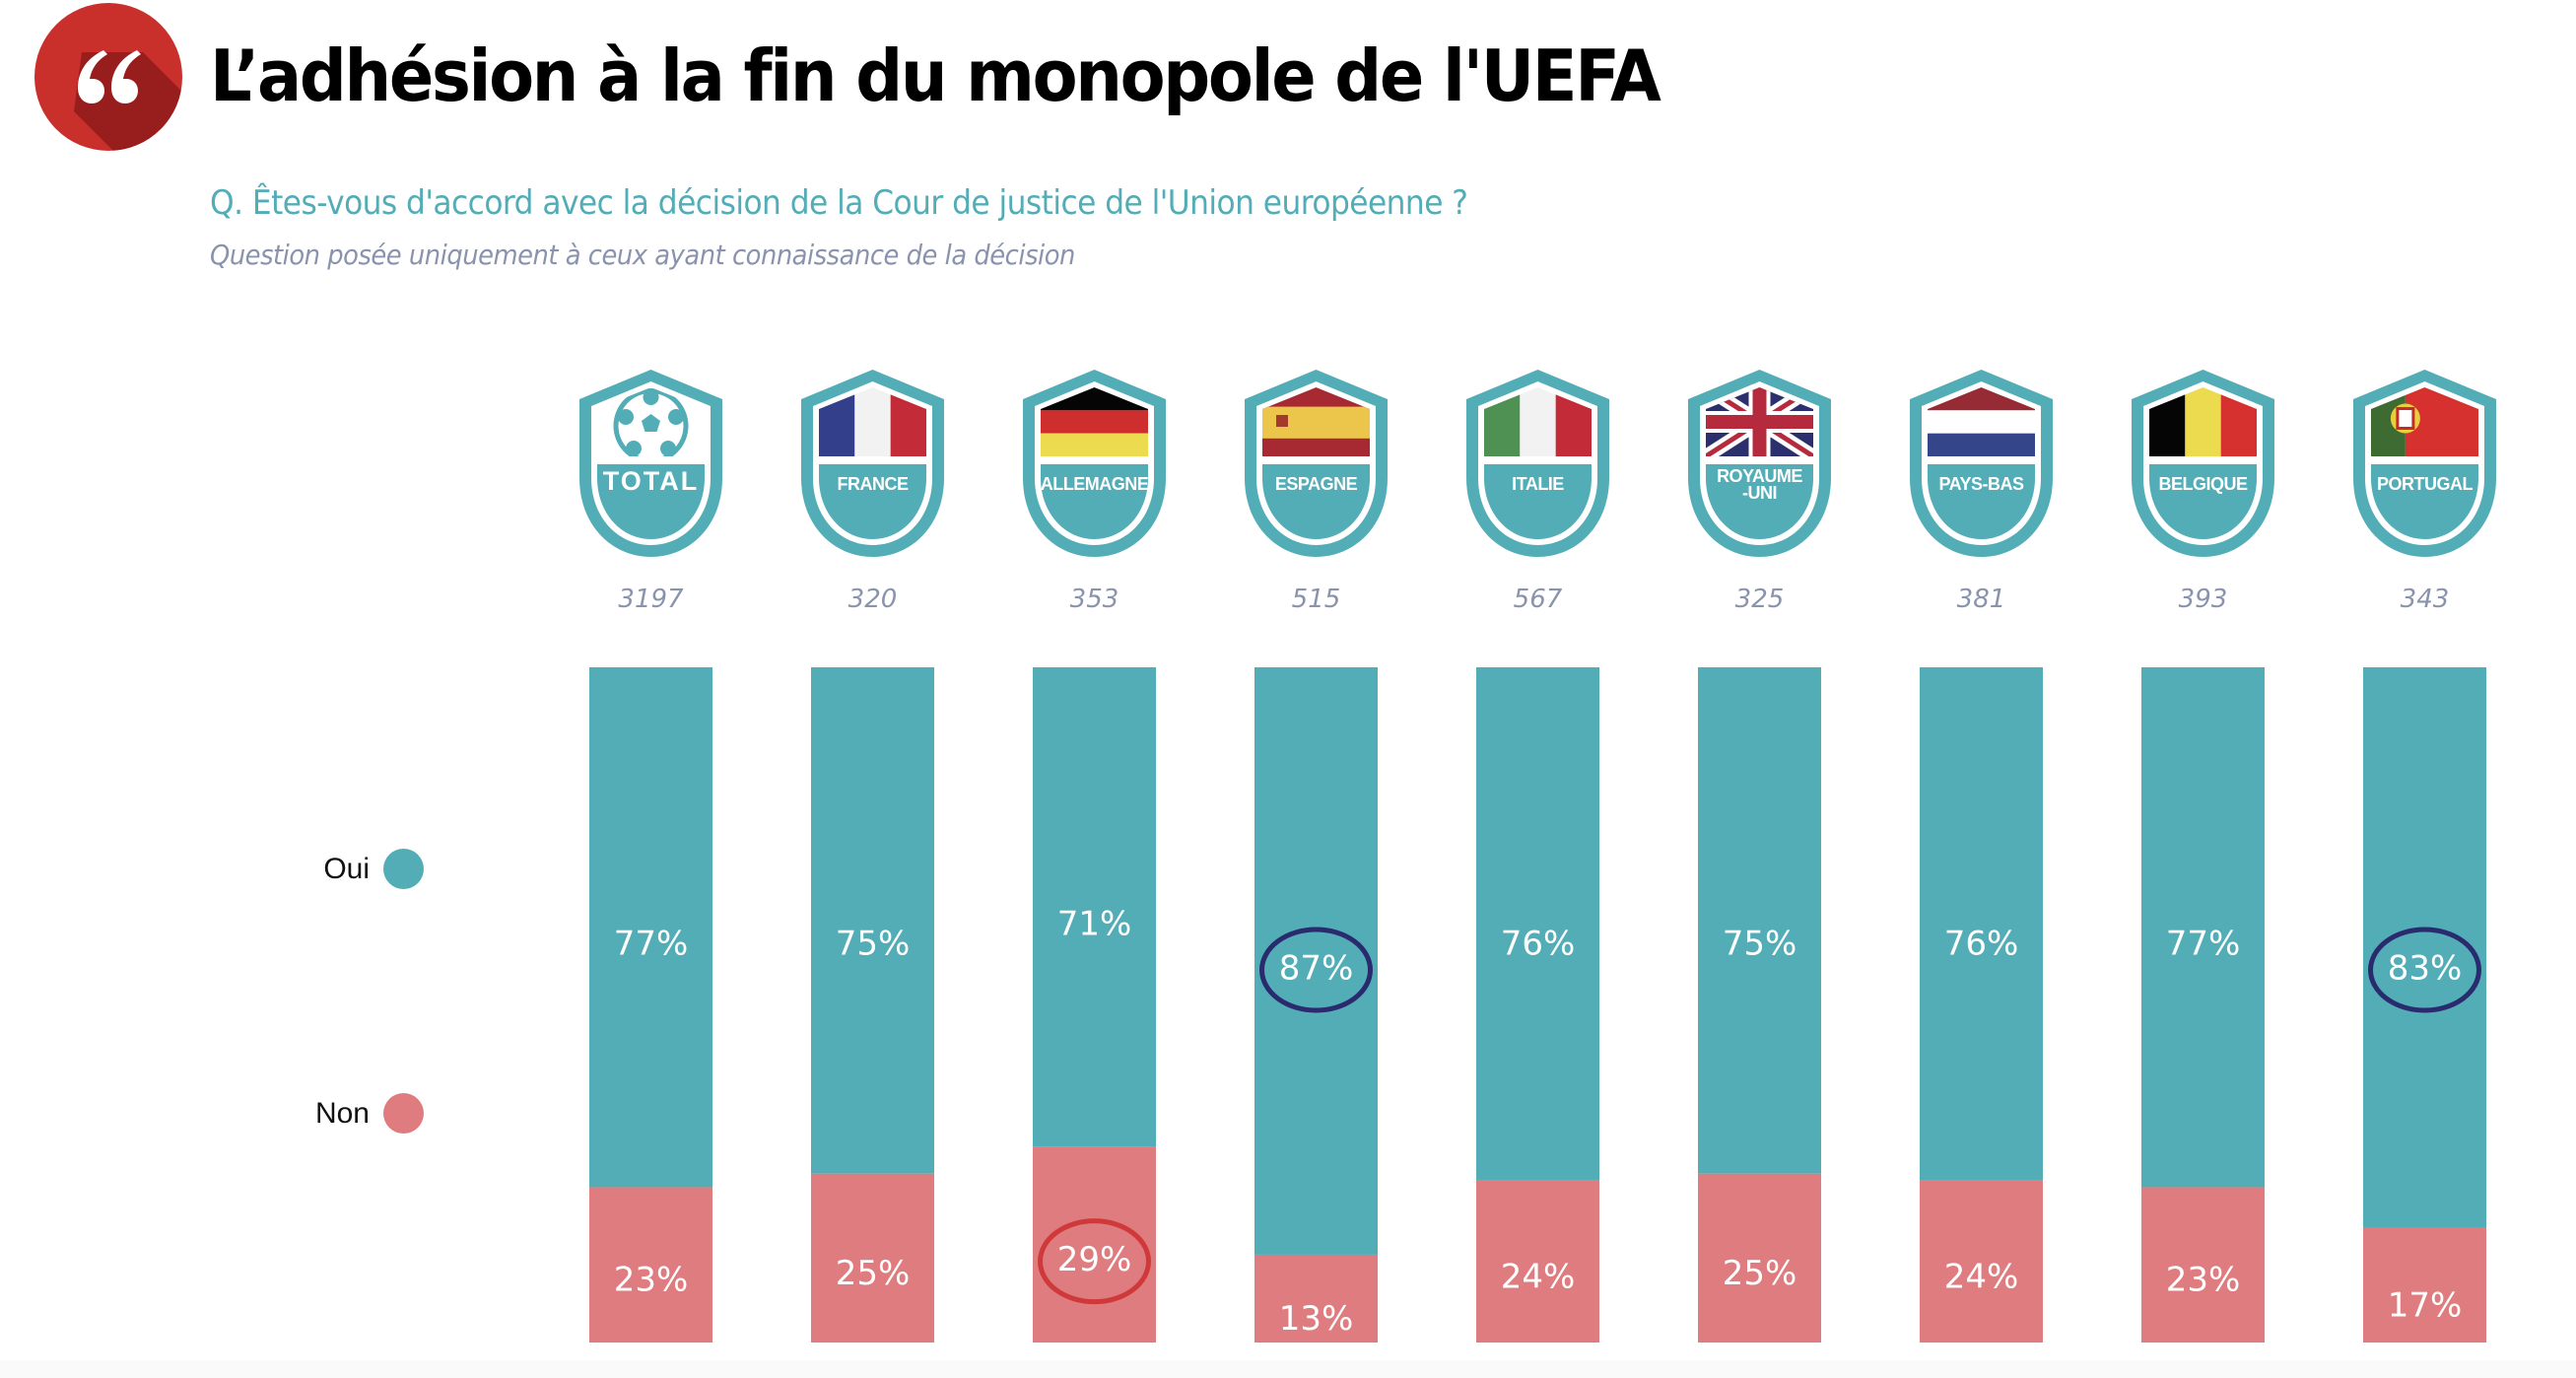  I want to click on bar-non-pays-bas, so click(1981, 1261).